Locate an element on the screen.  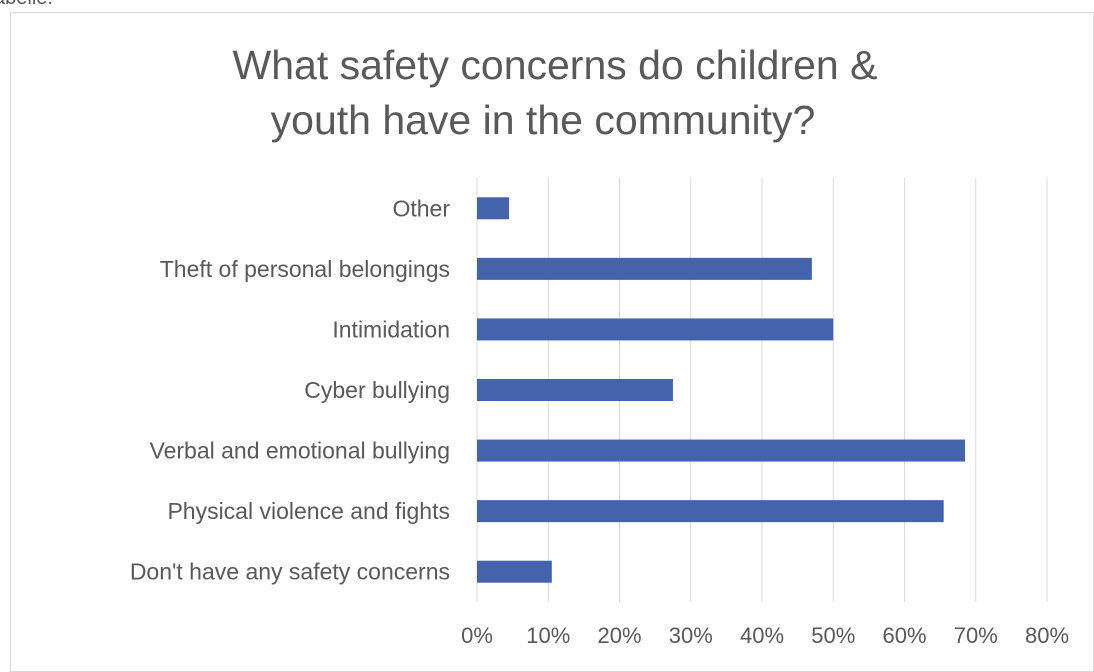
x-tick-label: 60% is located at coordinates (904, 635).